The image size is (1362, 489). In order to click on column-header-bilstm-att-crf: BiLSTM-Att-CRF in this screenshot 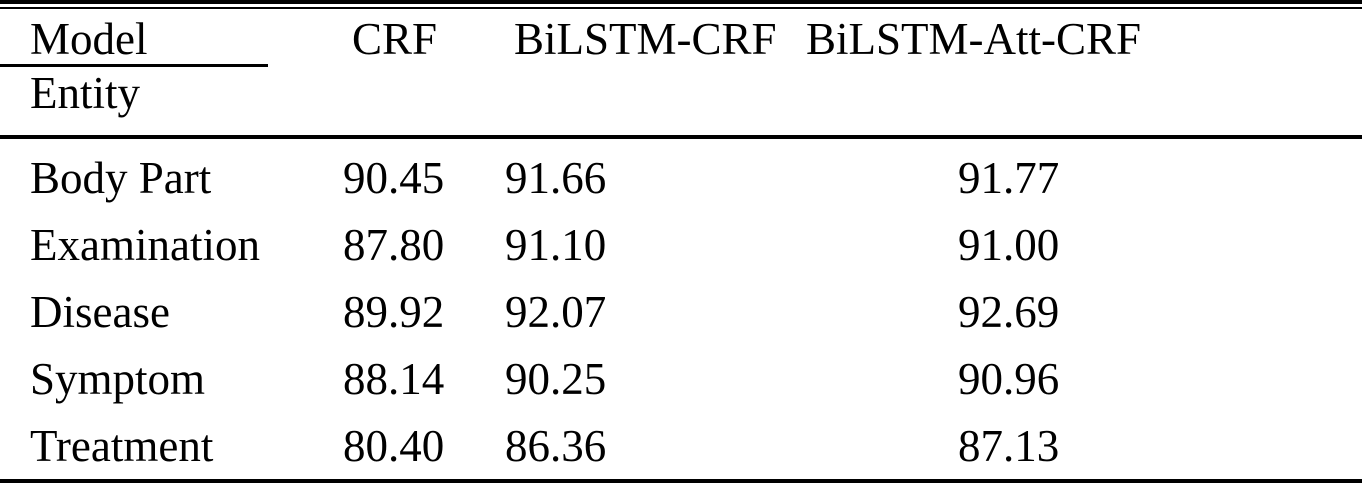, I will do `click(974, 39)`.